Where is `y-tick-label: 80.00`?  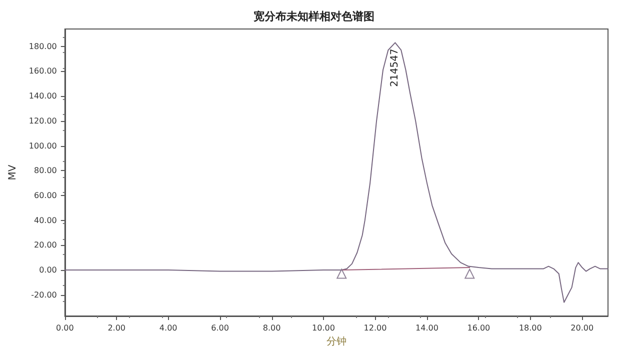 y-tick-label: 80.00 is located at coordinates (45, 171).